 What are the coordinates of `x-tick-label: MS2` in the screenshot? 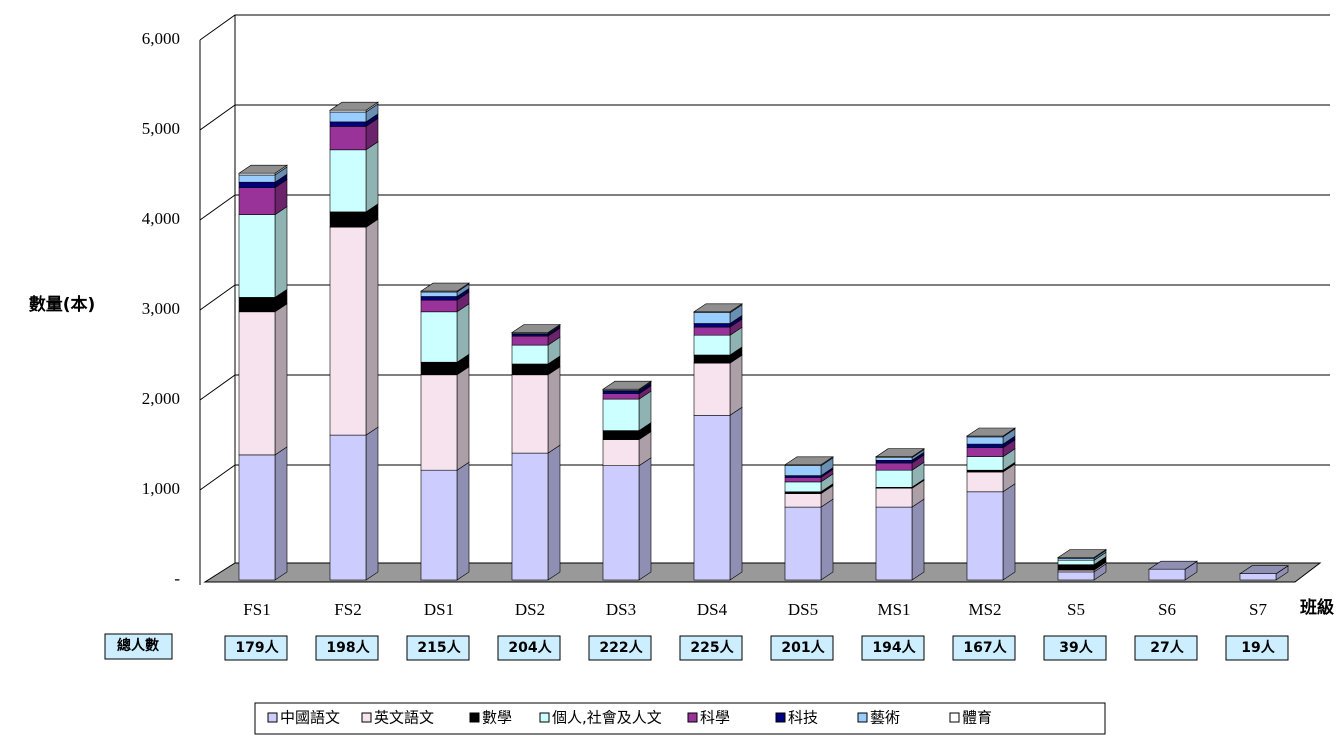 It's located at (984, 609).